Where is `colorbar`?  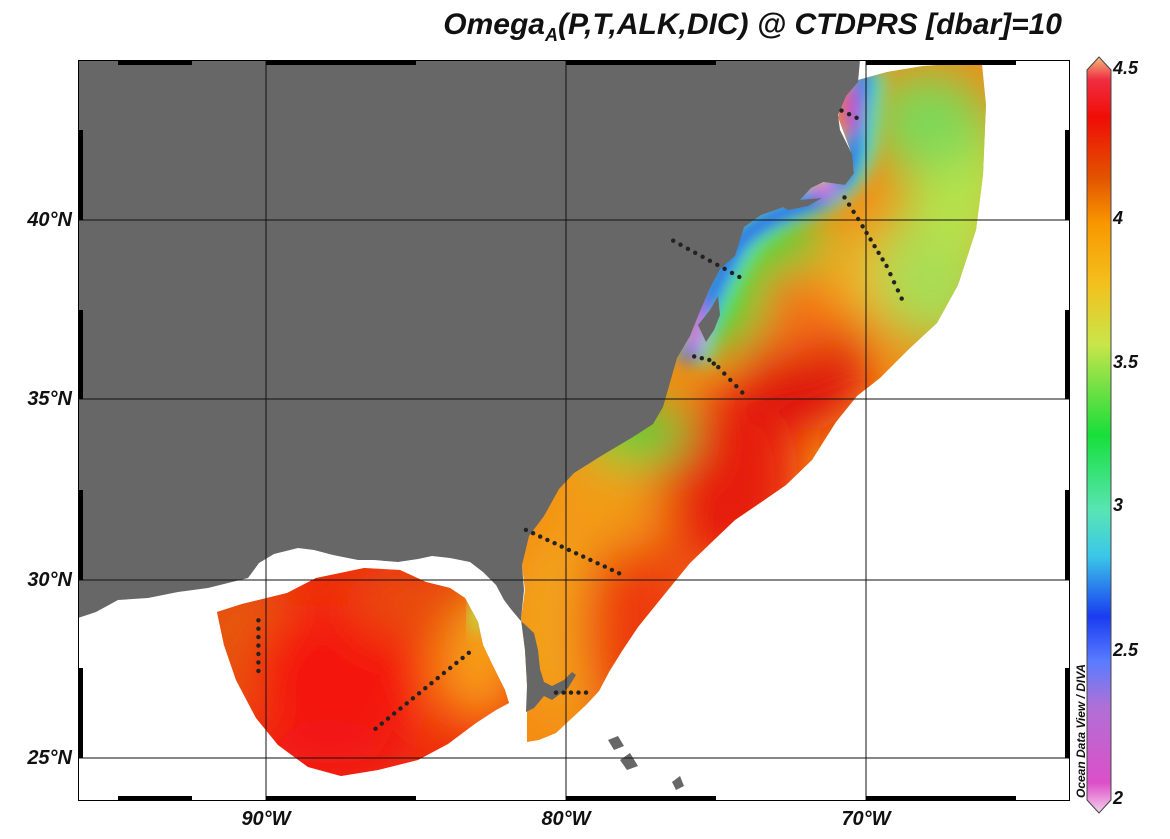
colorbar is located at coordinates (1099, 435).